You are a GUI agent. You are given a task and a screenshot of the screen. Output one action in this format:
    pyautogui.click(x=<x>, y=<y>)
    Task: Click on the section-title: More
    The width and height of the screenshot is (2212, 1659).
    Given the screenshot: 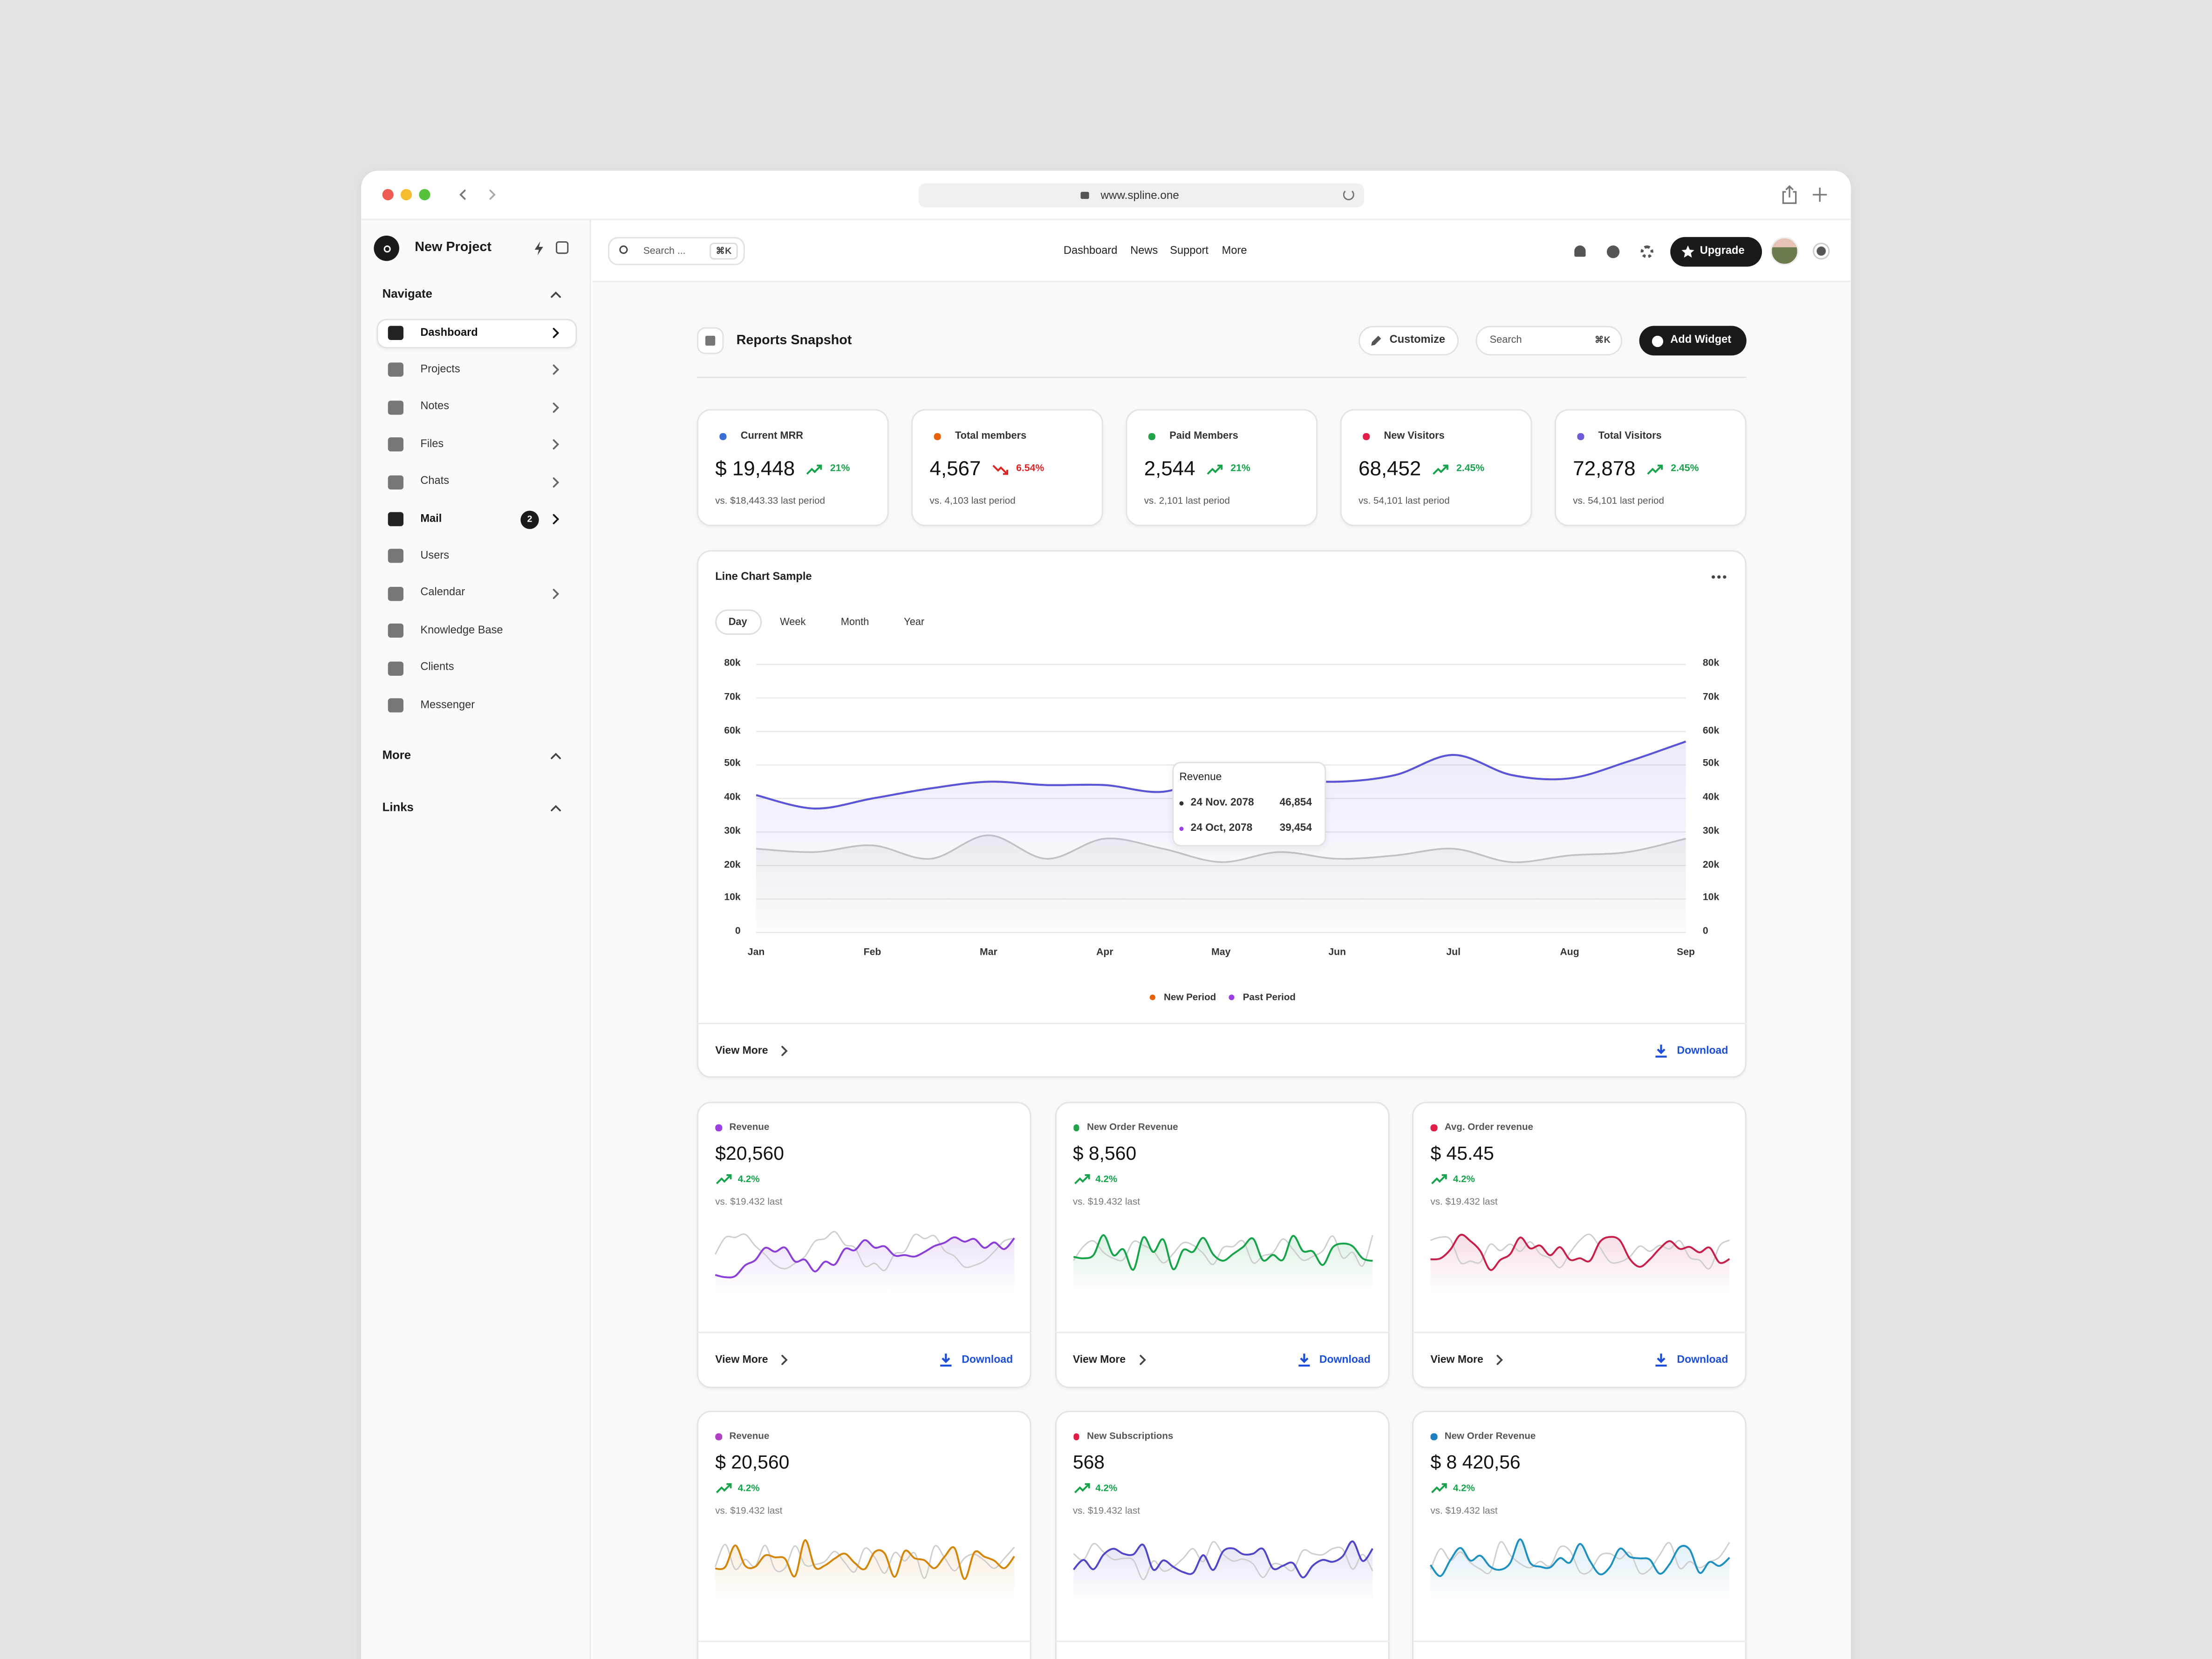 What is the action you would take?
    pyautogui.click(x=396, y=755)
    